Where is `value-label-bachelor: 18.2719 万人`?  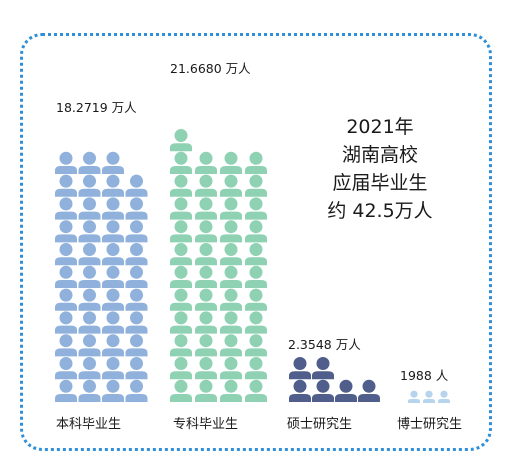 value-label-bachelor: 18.2719 万人 is located at coordinates (96, 107).